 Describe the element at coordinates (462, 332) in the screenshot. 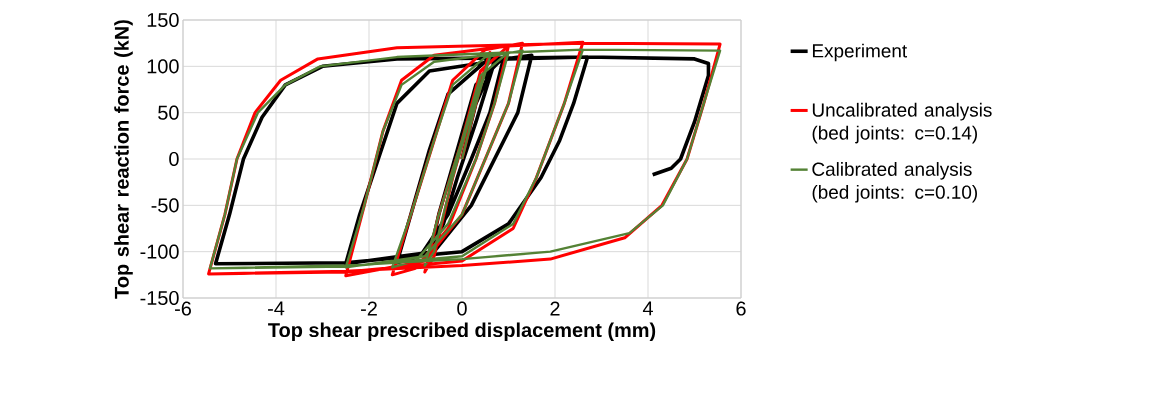

I see `x-axis-title: Top shear prescribed displacement (mm)` at that location.